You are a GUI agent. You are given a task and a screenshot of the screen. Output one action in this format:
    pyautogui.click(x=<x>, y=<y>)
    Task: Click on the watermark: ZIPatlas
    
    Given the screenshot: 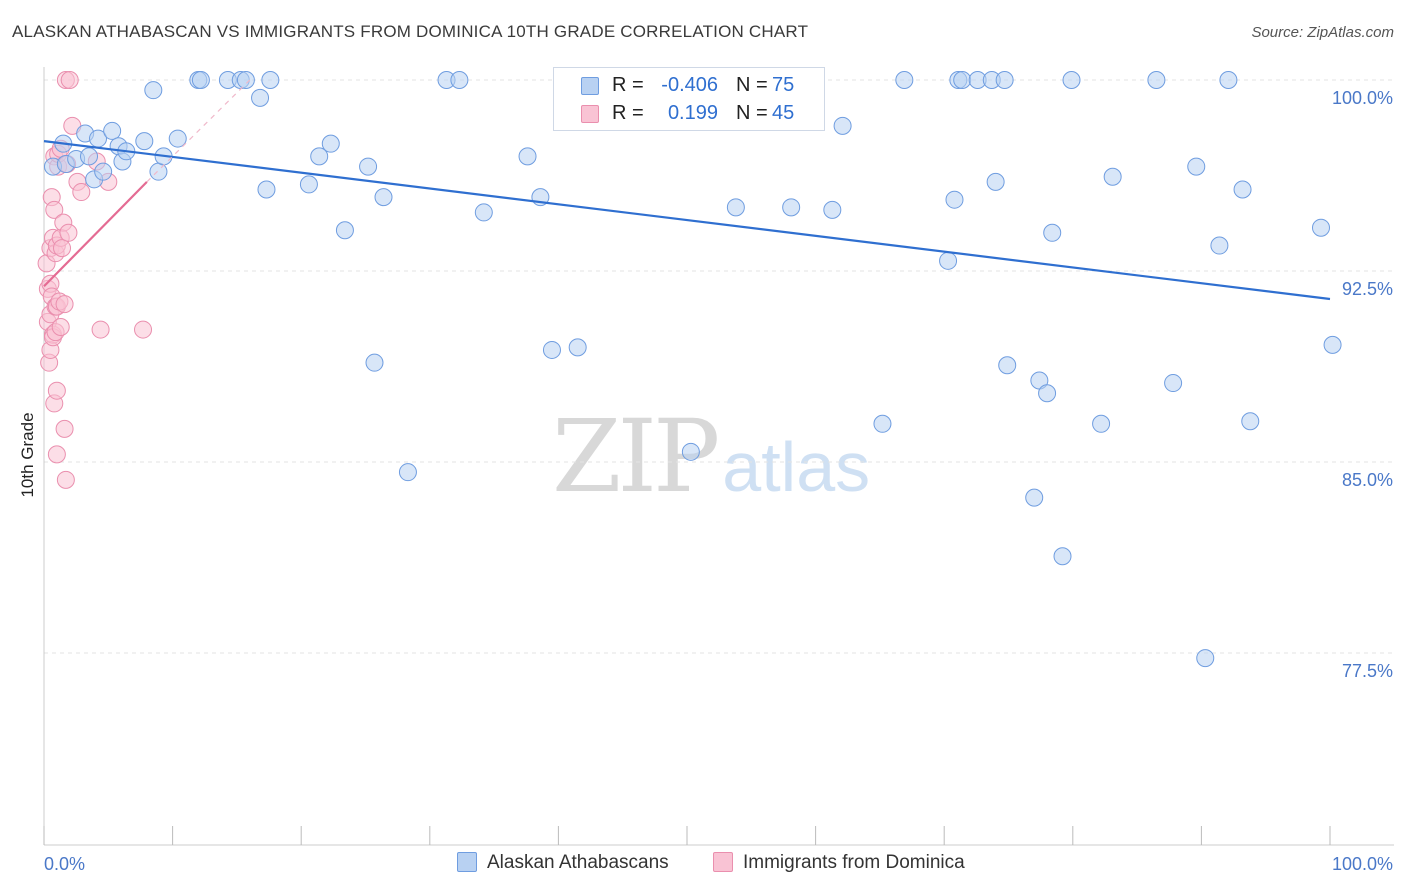 What is the action you would take?
    pyautogui.click(x=711, y=456)
    